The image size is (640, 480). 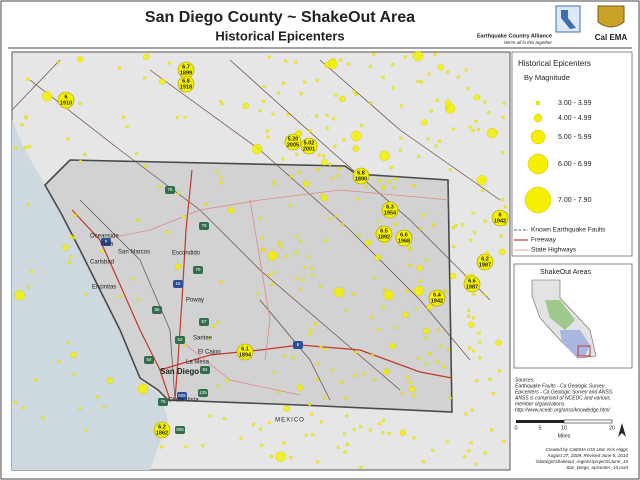 I want to click on city-label: La Mesa, so click(x=198, y=363).